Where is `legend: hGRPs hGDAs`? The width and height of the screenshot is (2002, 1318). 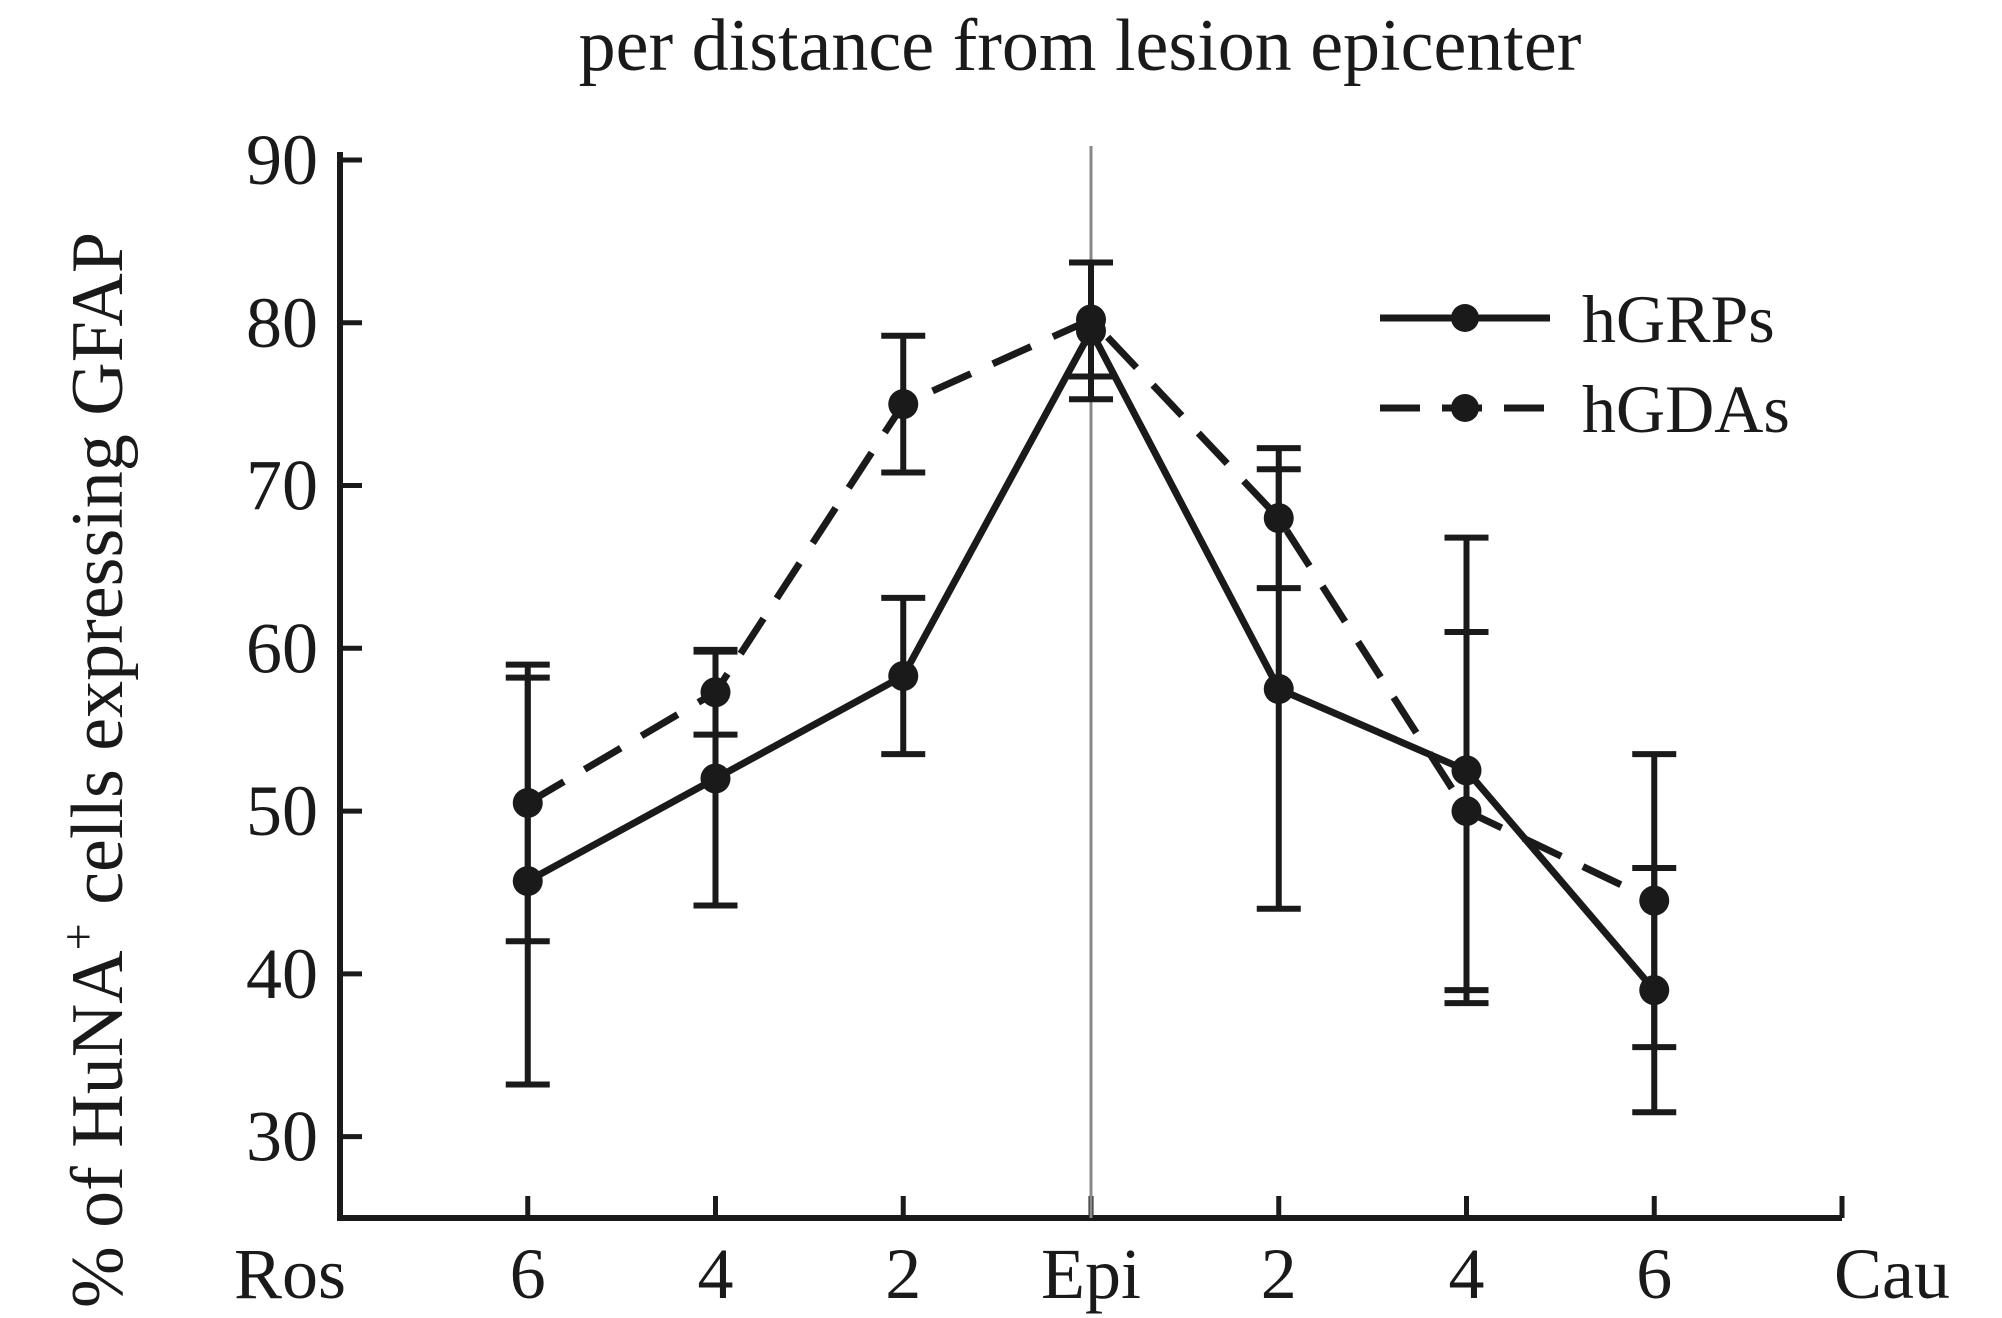
legend: hGRPs hGDAs is located at coordinates (1585, 364).